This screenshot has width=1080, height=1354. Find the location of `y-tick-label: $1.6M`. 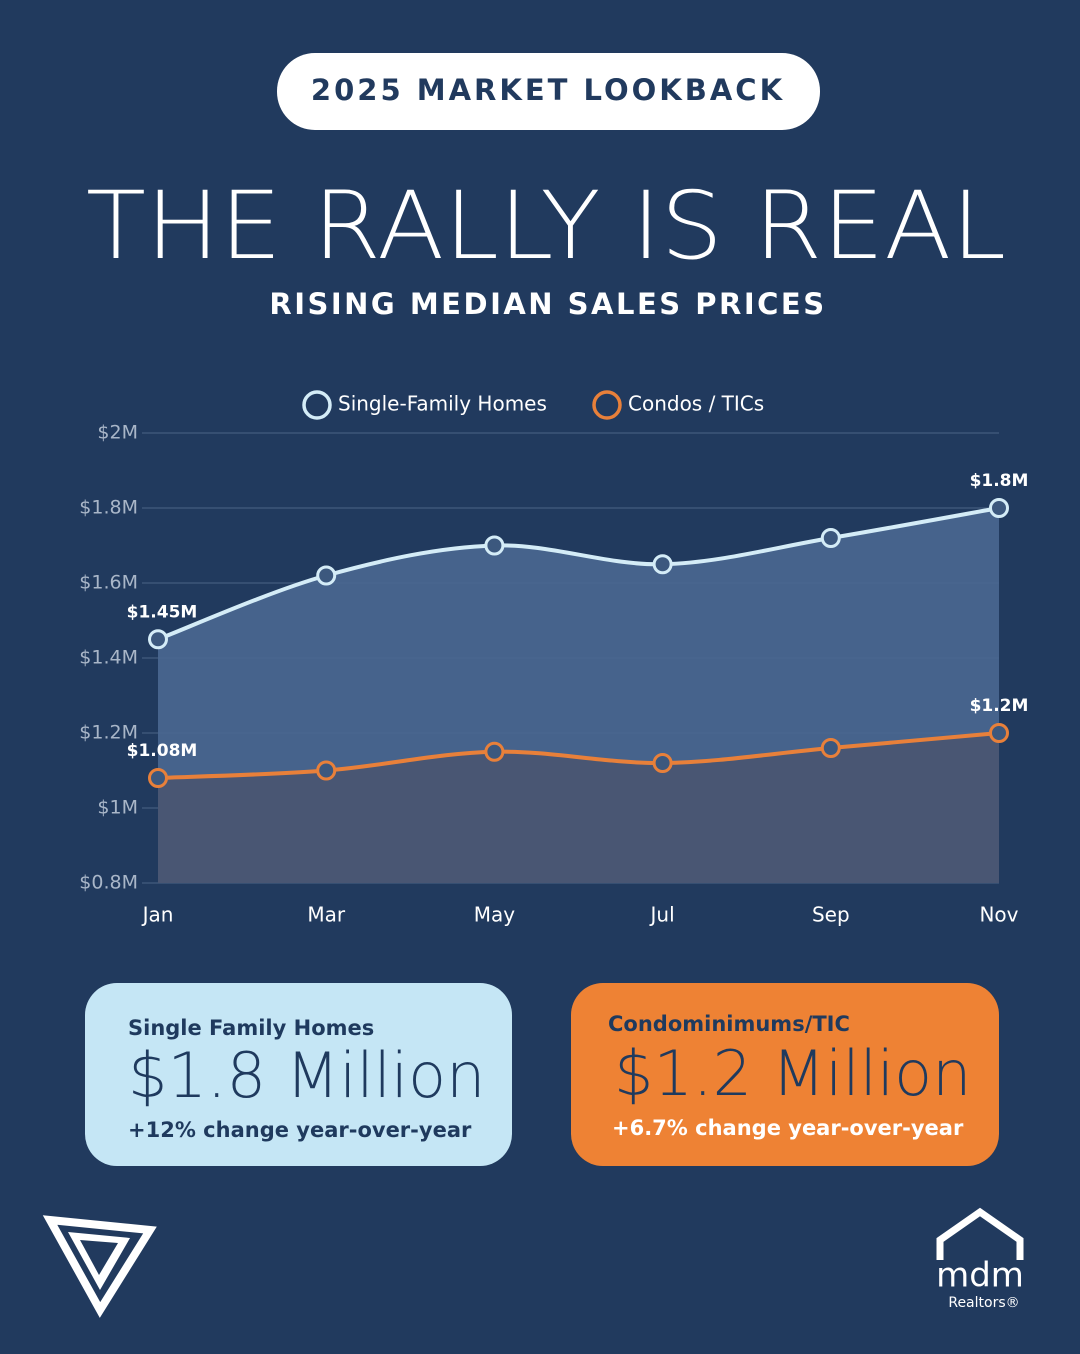

y-tick-label: $1.6M is located at coordinates (108, 583).